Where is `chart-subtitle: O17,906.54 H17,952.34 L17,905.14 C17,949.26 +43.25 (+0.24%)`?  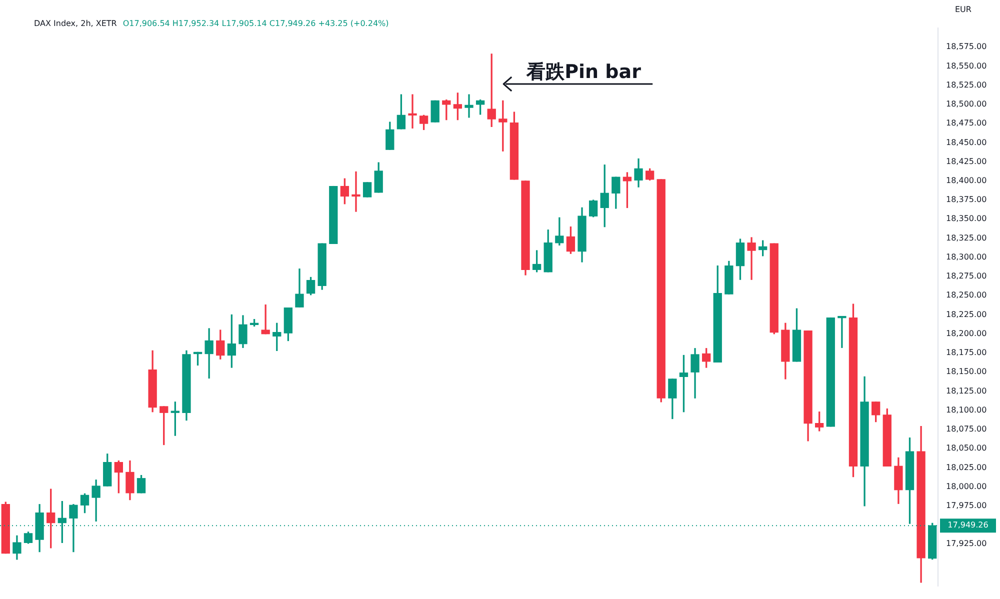
chart-subtitle: O17,906.54 H17,952.34 L17,905.14 C17,949.26 +43.25 (+0.24%) is located at coordinates (255, 23).